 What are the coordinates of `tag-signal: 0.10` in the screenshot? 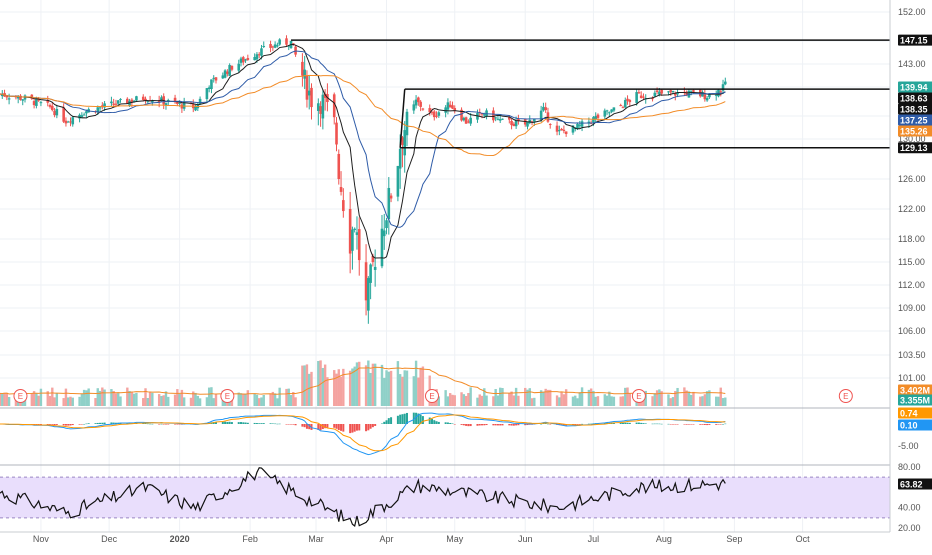 It's located at (909, 426).